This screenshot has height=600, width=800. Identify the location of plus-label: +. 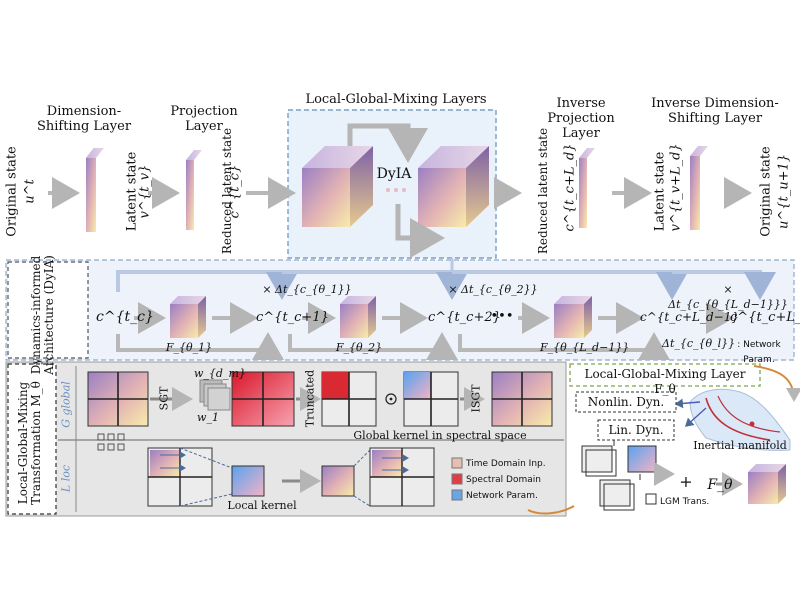
(686, 481).